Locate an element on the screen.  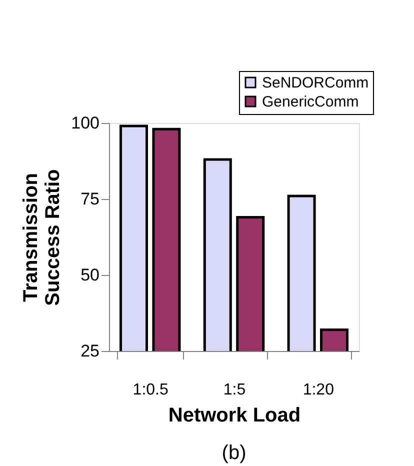
x-tick-label: 1:20 is located at coordinates (318, 390).